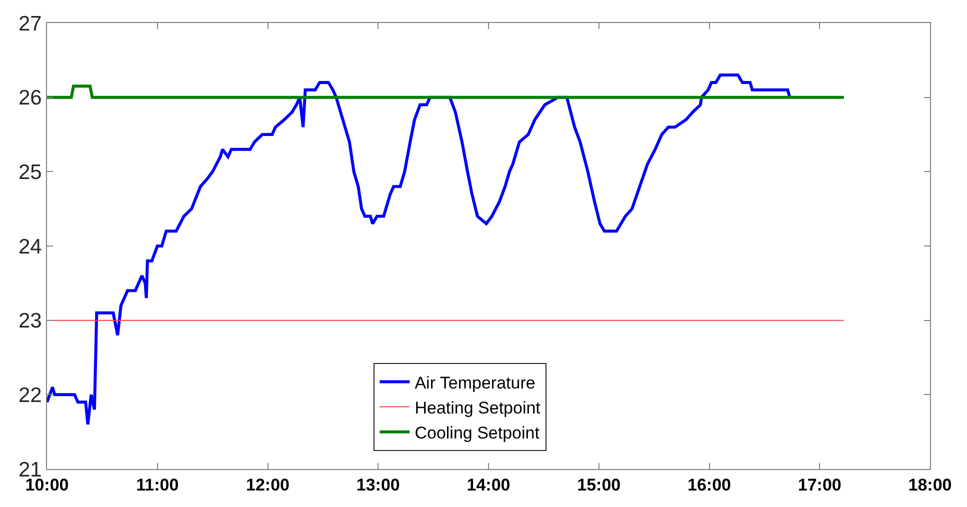  I want to click on y-tick-label: 23, so click(30, 321).